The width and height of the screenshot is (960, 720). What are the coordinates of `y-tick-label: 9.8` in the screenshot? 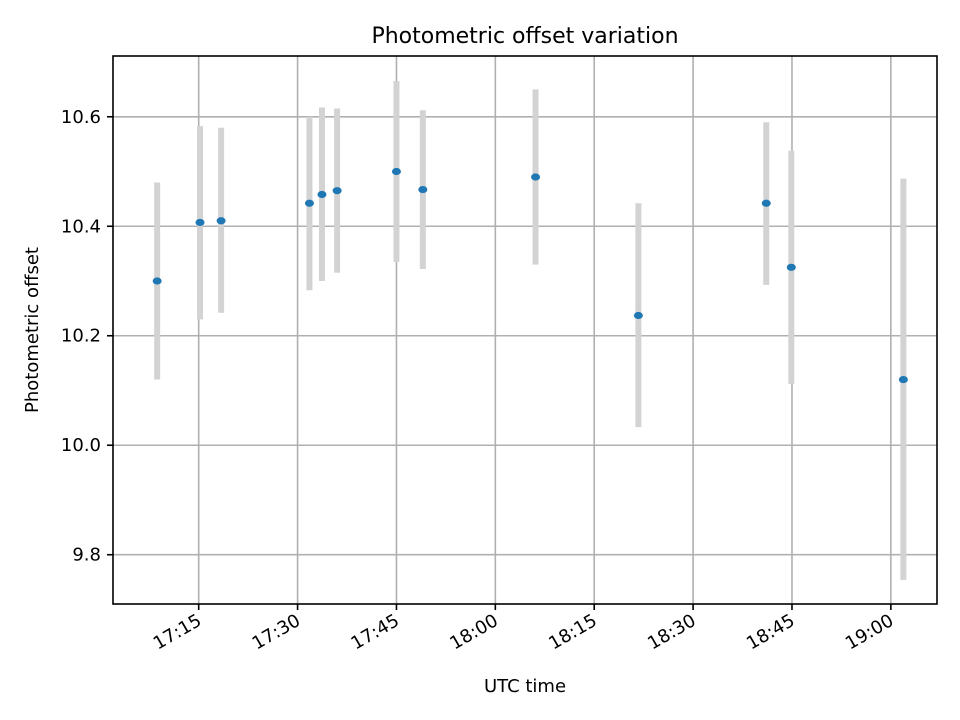 It's located at (86, 555).